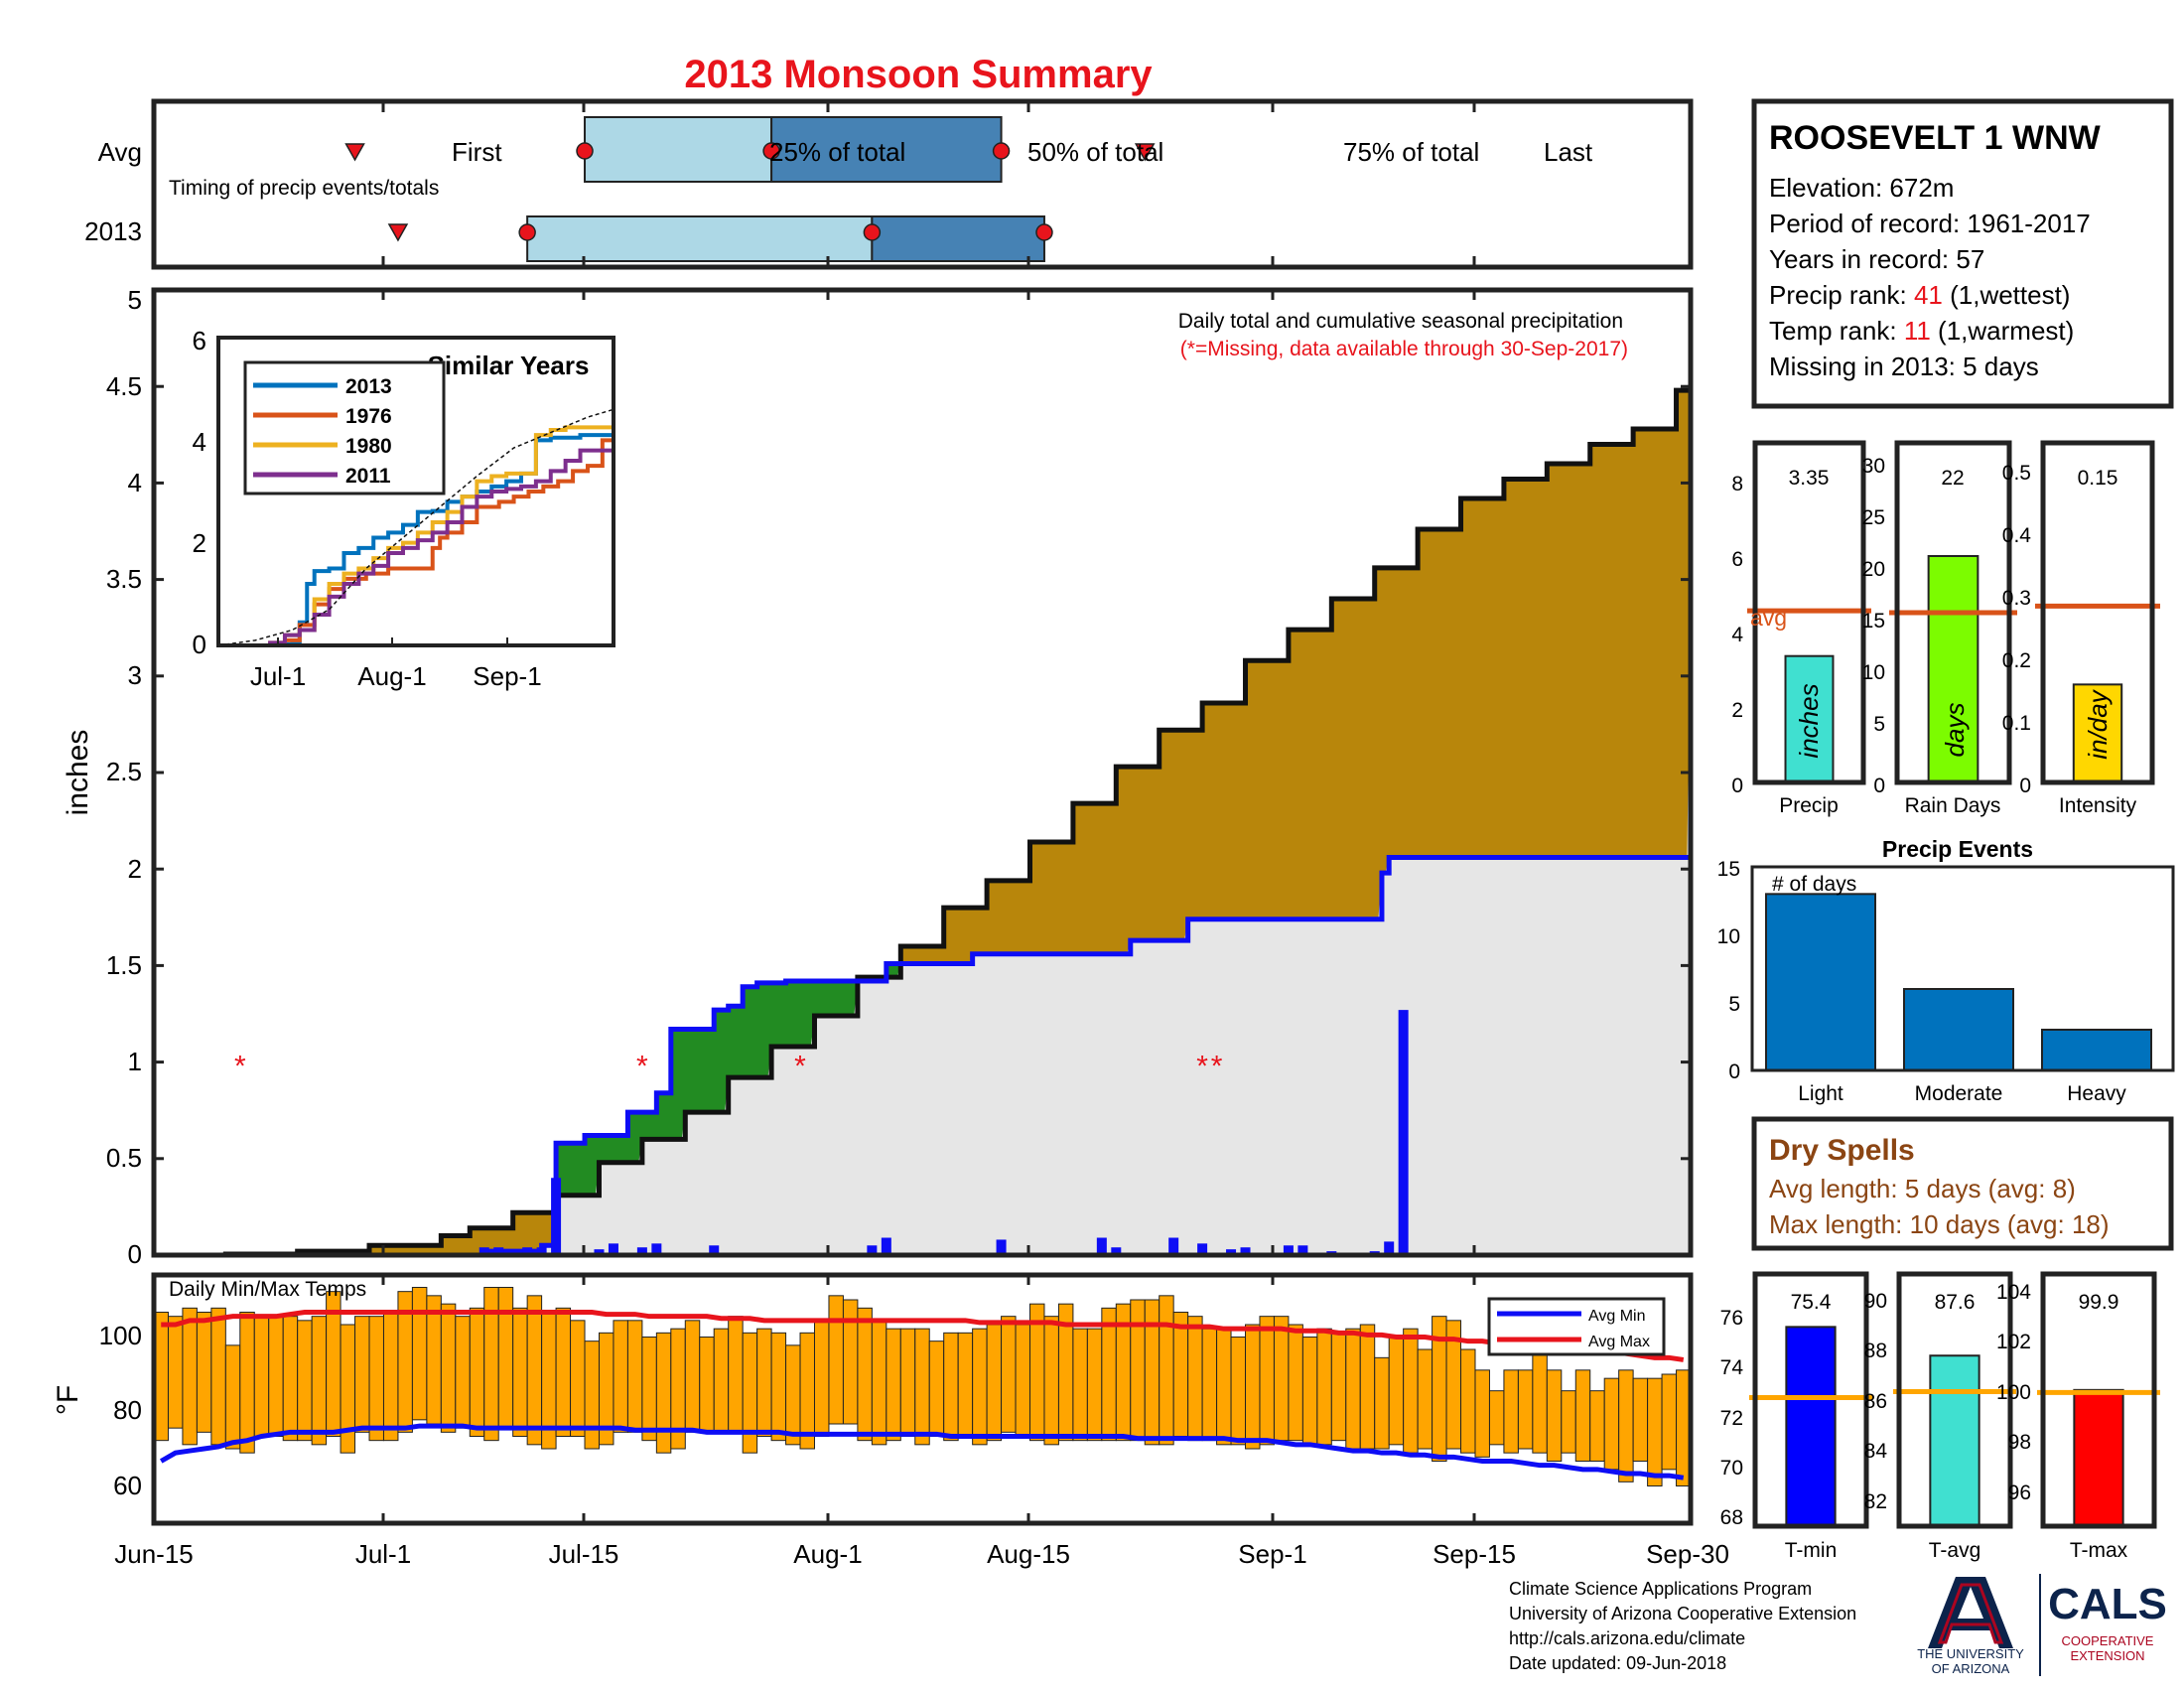  I want to click on tmin-label: T-min, so click(1811, 1550).